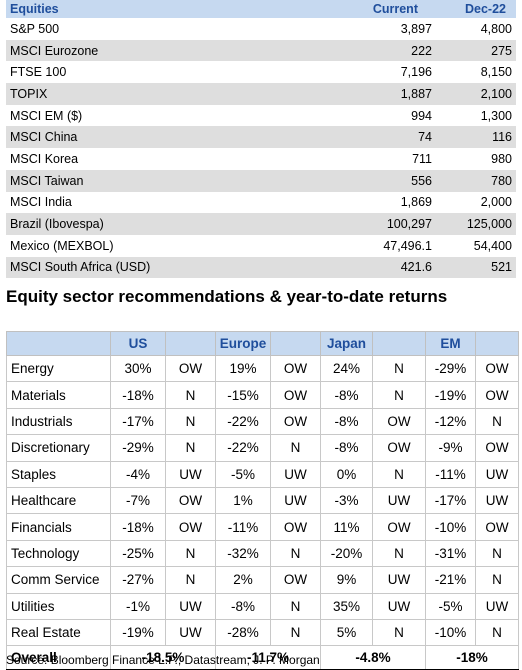  I want to click on cell: MSCI South Africa (USD), so click(156, 267).